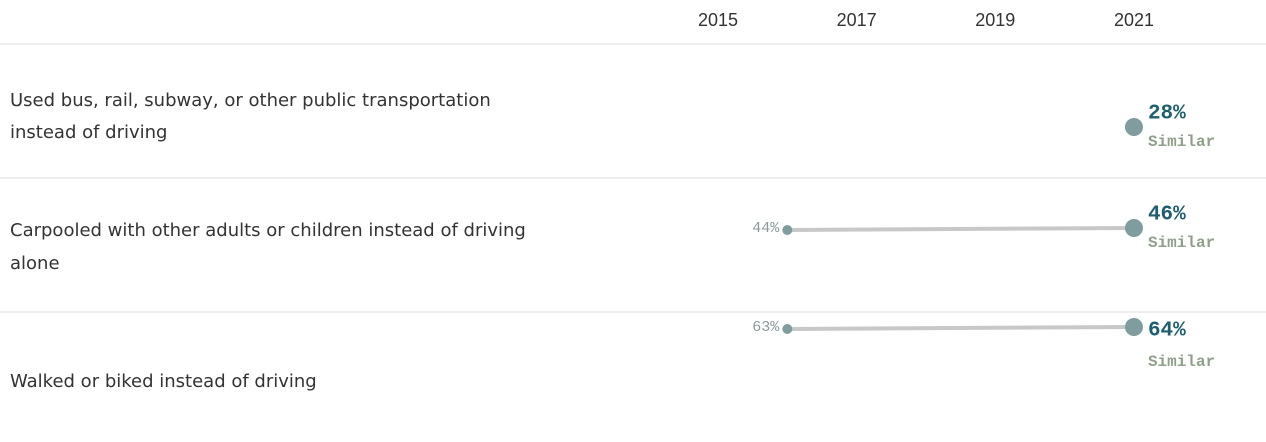 The image size is (1266, 442). Describe the element at coordinates (1167, 114) in the screenshot. I see `value-label: 28%` at that location.